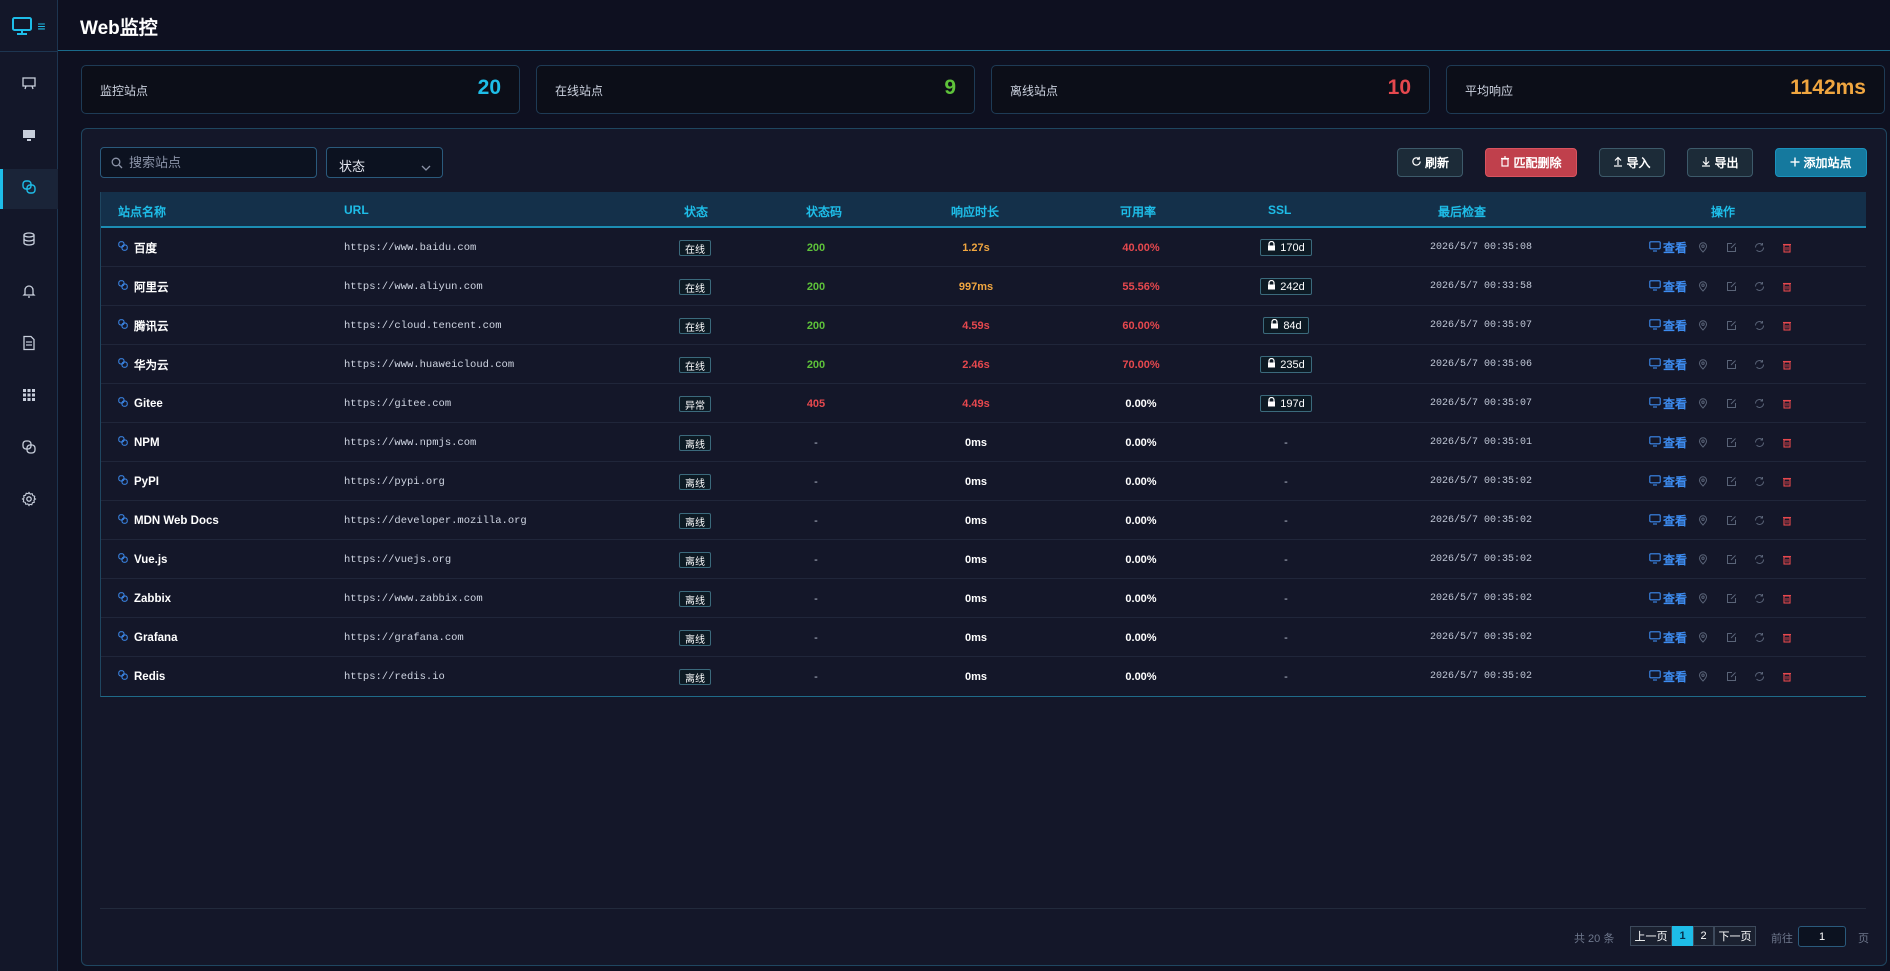 The height and width of the screenshot is (971, 1890). I want to click on sidebar-item-web-monitor, so click(29, 189).